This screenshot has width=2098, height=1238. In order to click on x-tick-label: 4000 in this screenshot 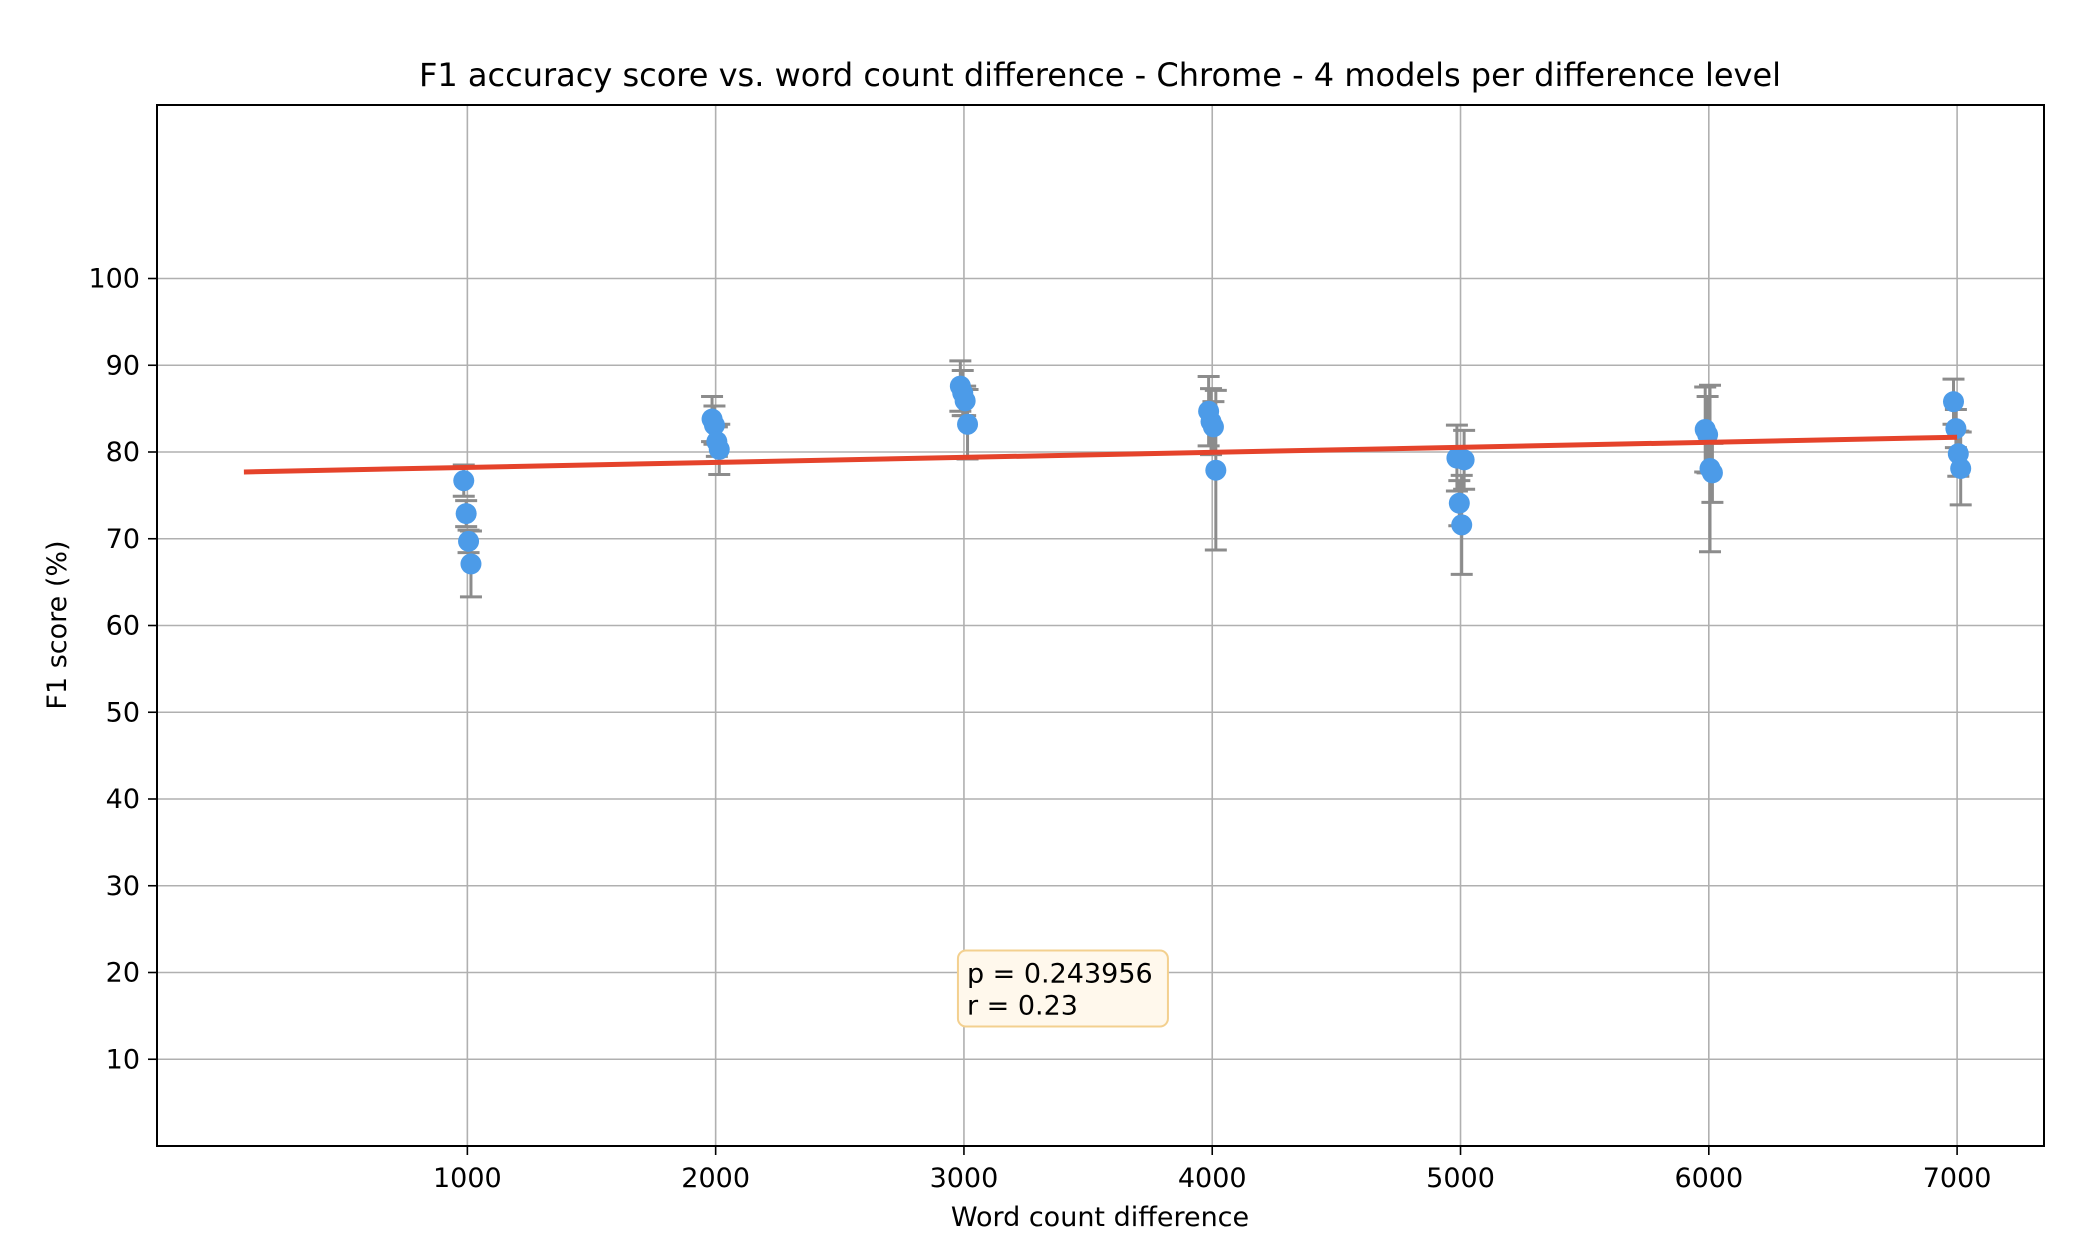, I will do `click(1212, 1178)`.